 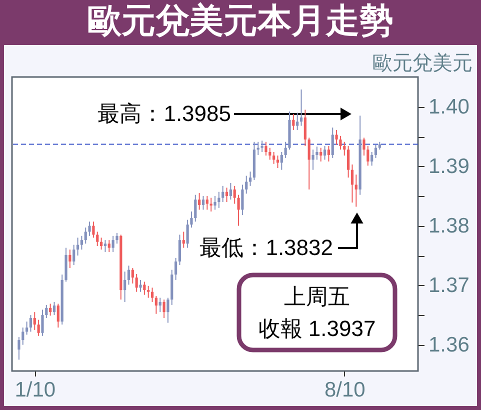 What do you see at coordinates (449, 166) in the screenshot?
I see `y-tick-label: 1.39` at bounding box center [449, 166].